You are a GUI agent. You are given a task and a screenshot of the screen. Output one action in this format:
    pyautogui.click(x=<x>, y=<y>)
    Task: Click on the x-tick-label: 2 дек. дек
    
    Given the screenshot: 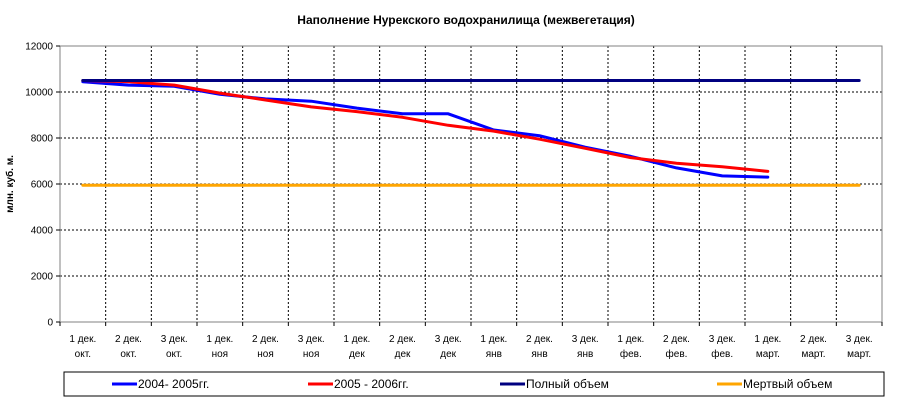 What is the action you would take?
    pyautogui.click(x=402, y=347)
    